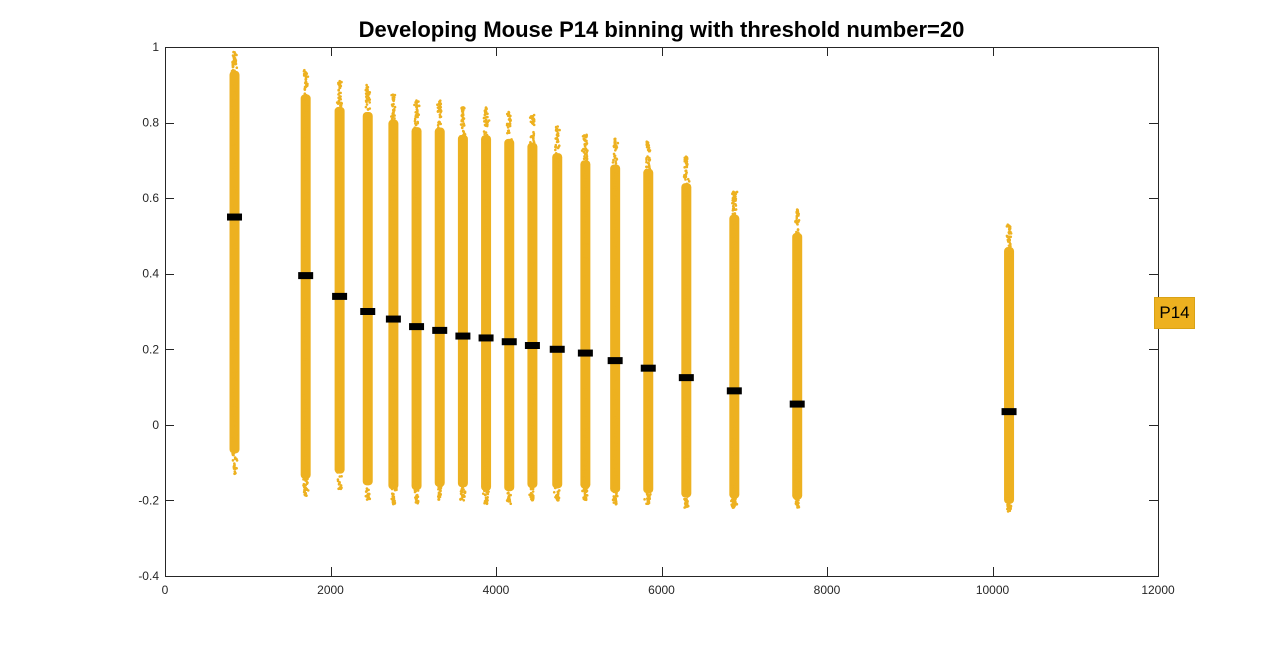 The height and width of the screenshot is (647, 1280). I want to click on x-tick-label-6: 12000, so click(1158, 590).